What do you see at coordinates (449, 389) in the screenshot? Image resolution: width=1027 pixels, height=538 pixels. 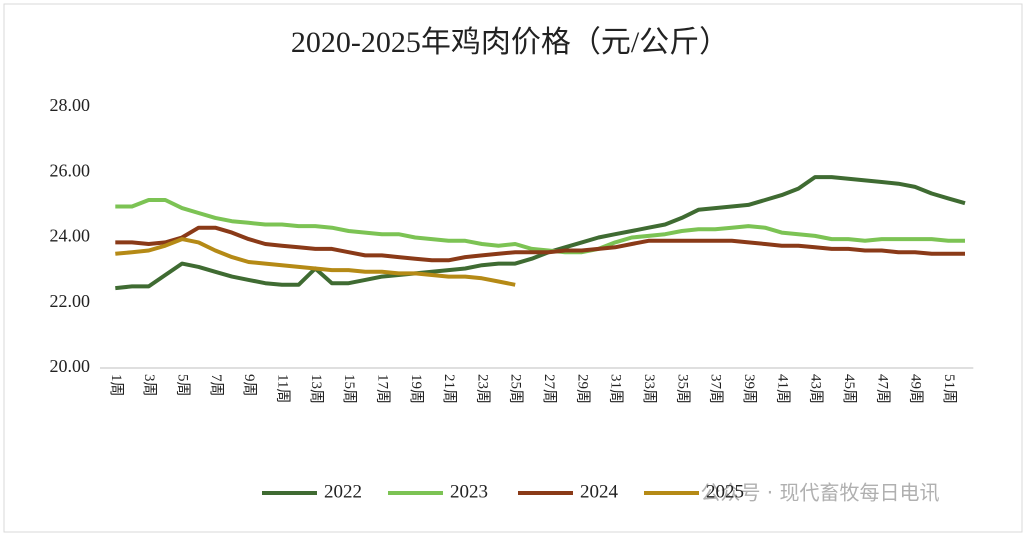 I see `x-tick-label: 21周` at bounding box center [449, 389].